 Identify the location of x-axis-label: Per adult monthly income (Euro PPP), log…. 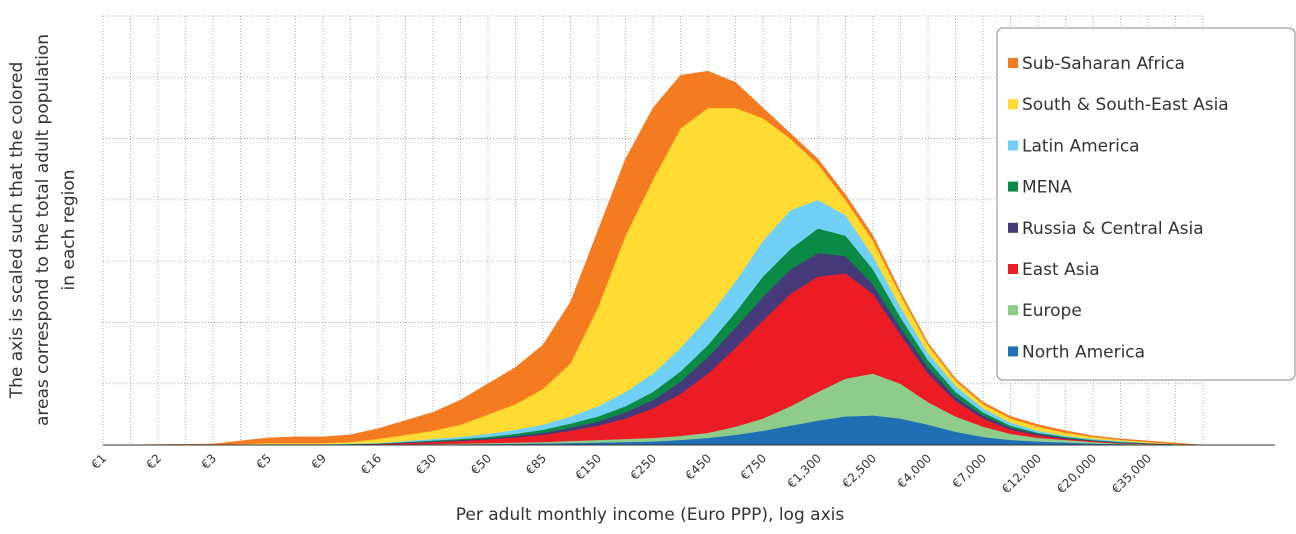
(650, 515).